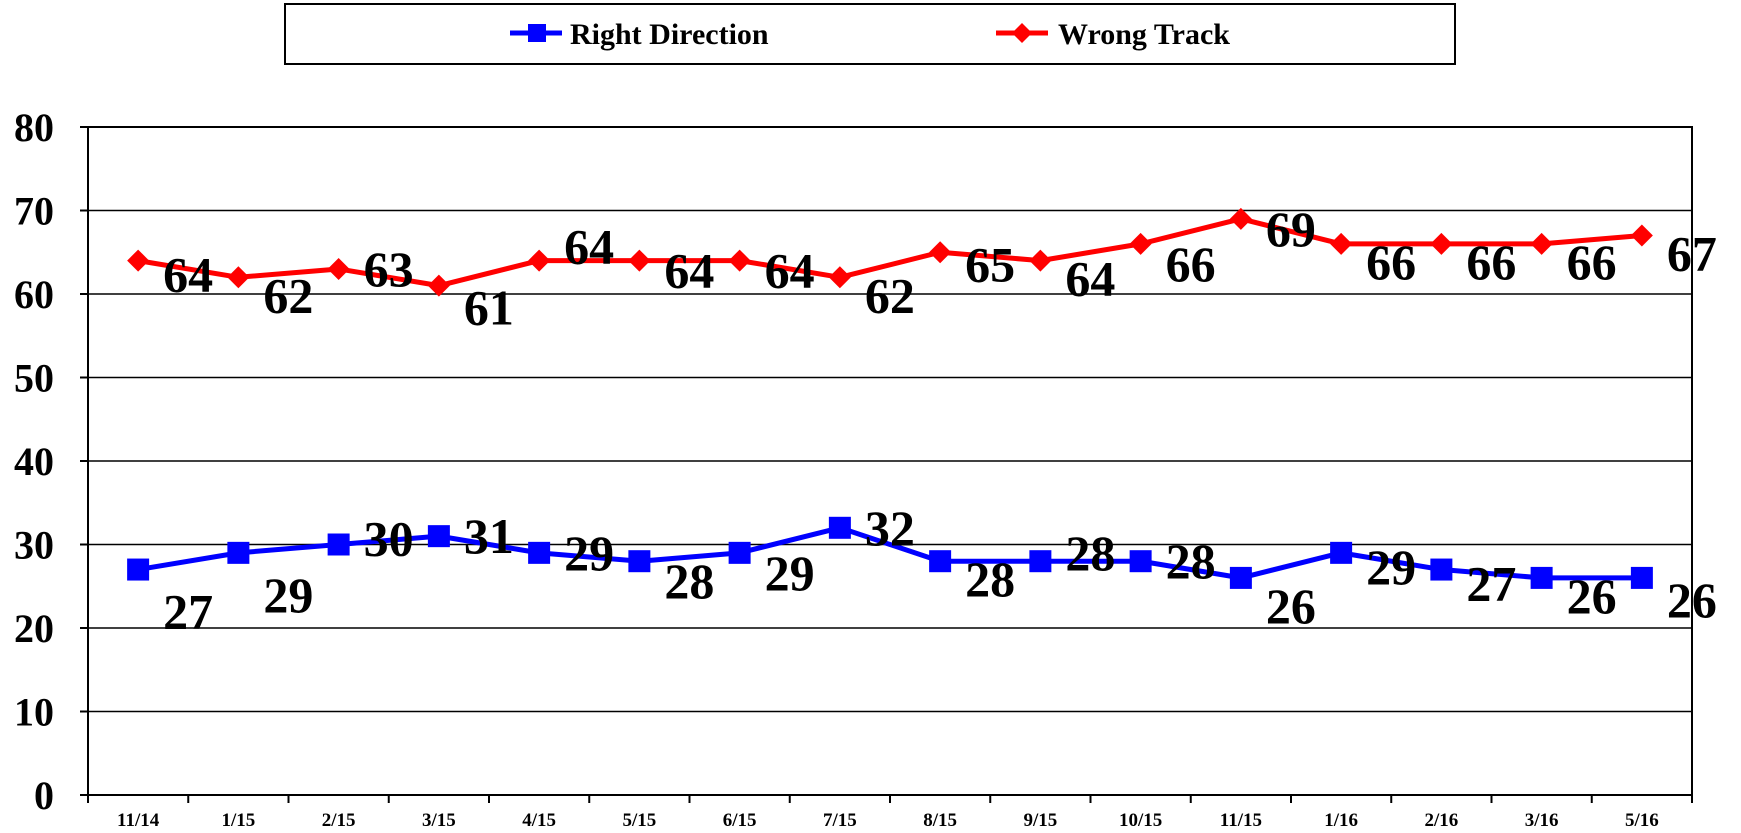 The width and height of the screenshot is (1741, 833). I want to click on series-line-right-direction, so click(889, 553).